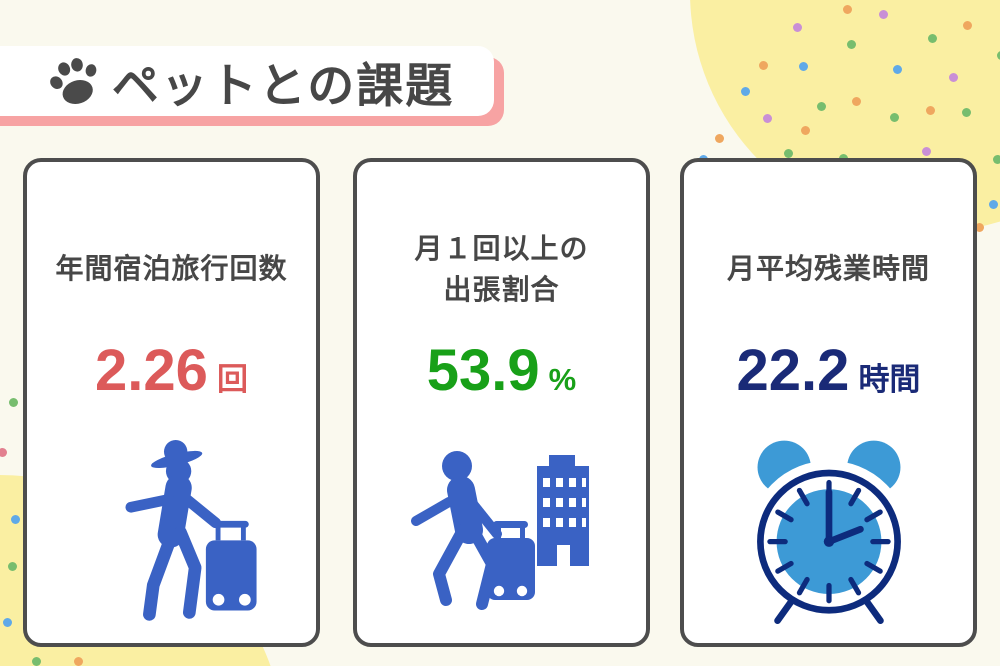  I want to click on card-overtime-hours-label: 月平均残業時間, so click(828, 269).